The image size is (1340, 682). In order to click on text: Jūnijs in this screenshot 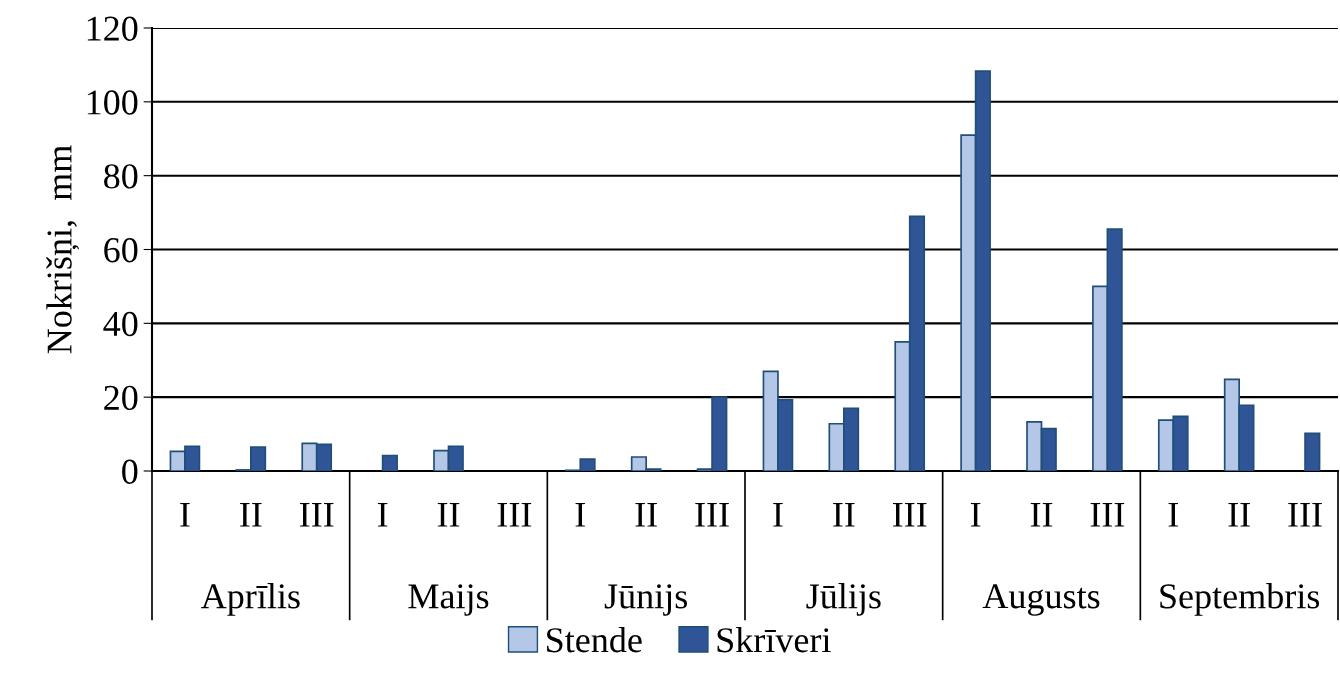, I will do `click(645, 600)`.